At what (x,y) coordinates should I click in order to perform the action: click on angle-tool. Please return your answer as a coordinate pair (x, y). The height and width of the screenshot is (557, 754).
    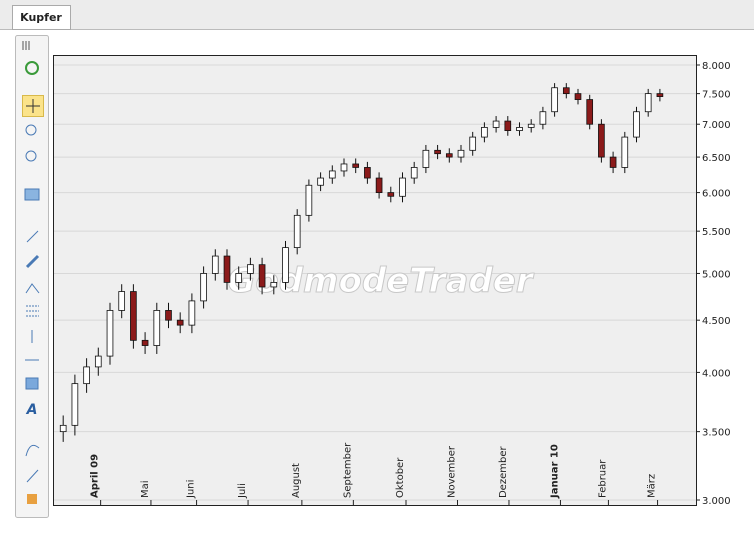
    Looking at the image, I should click on (32, 288).